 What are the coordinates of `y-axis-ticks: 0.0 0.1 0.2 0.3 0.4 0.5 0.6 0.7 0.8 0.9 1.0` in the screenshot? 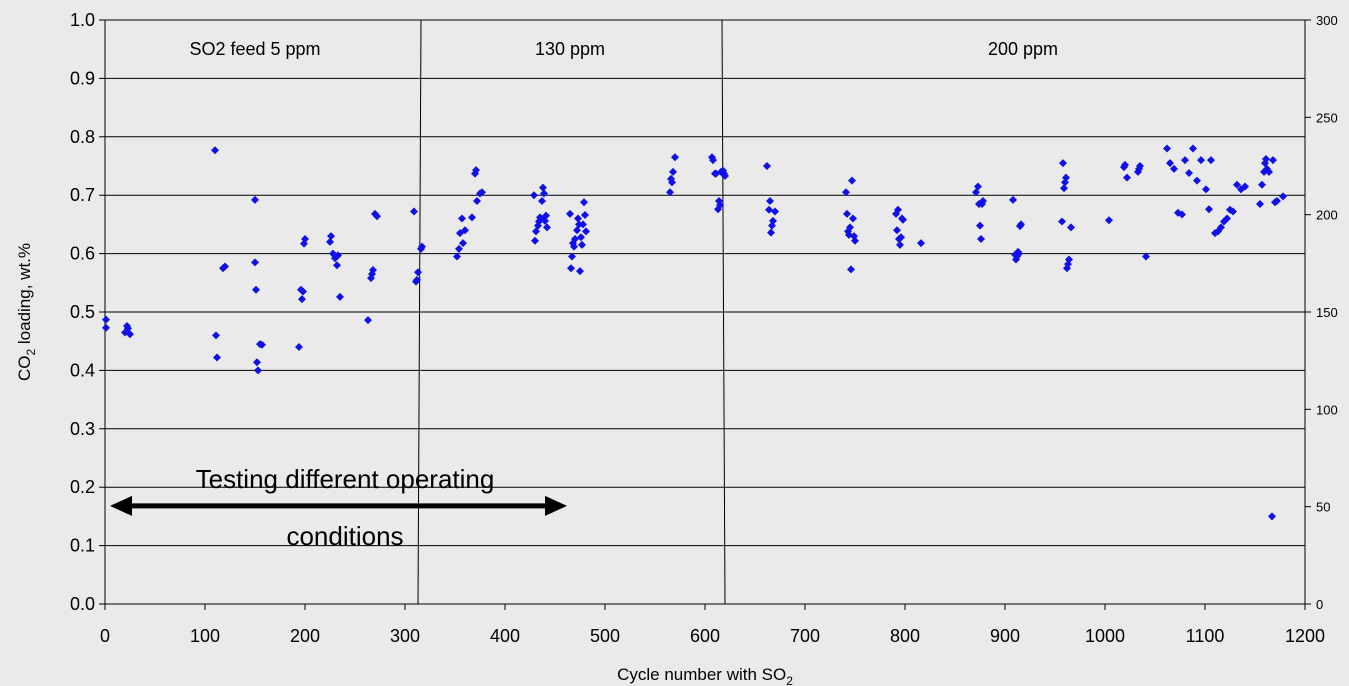 It's located at (87, 312).